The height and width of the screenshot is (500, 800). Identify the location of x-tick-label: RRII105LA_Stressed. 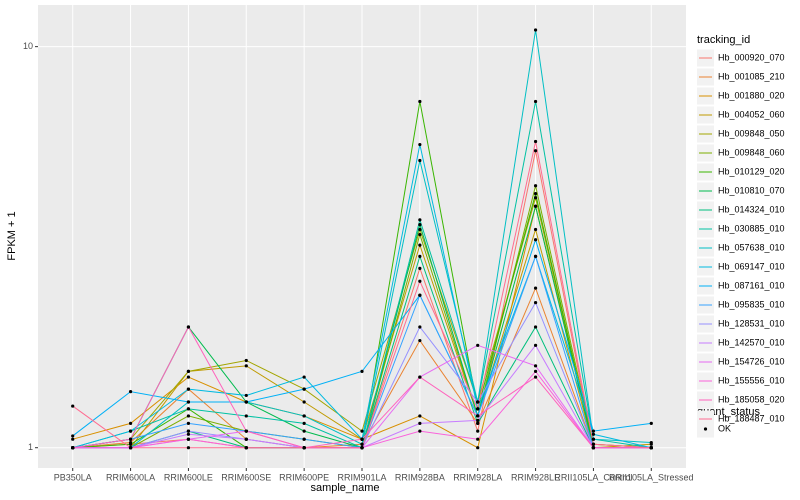
(651, 477).